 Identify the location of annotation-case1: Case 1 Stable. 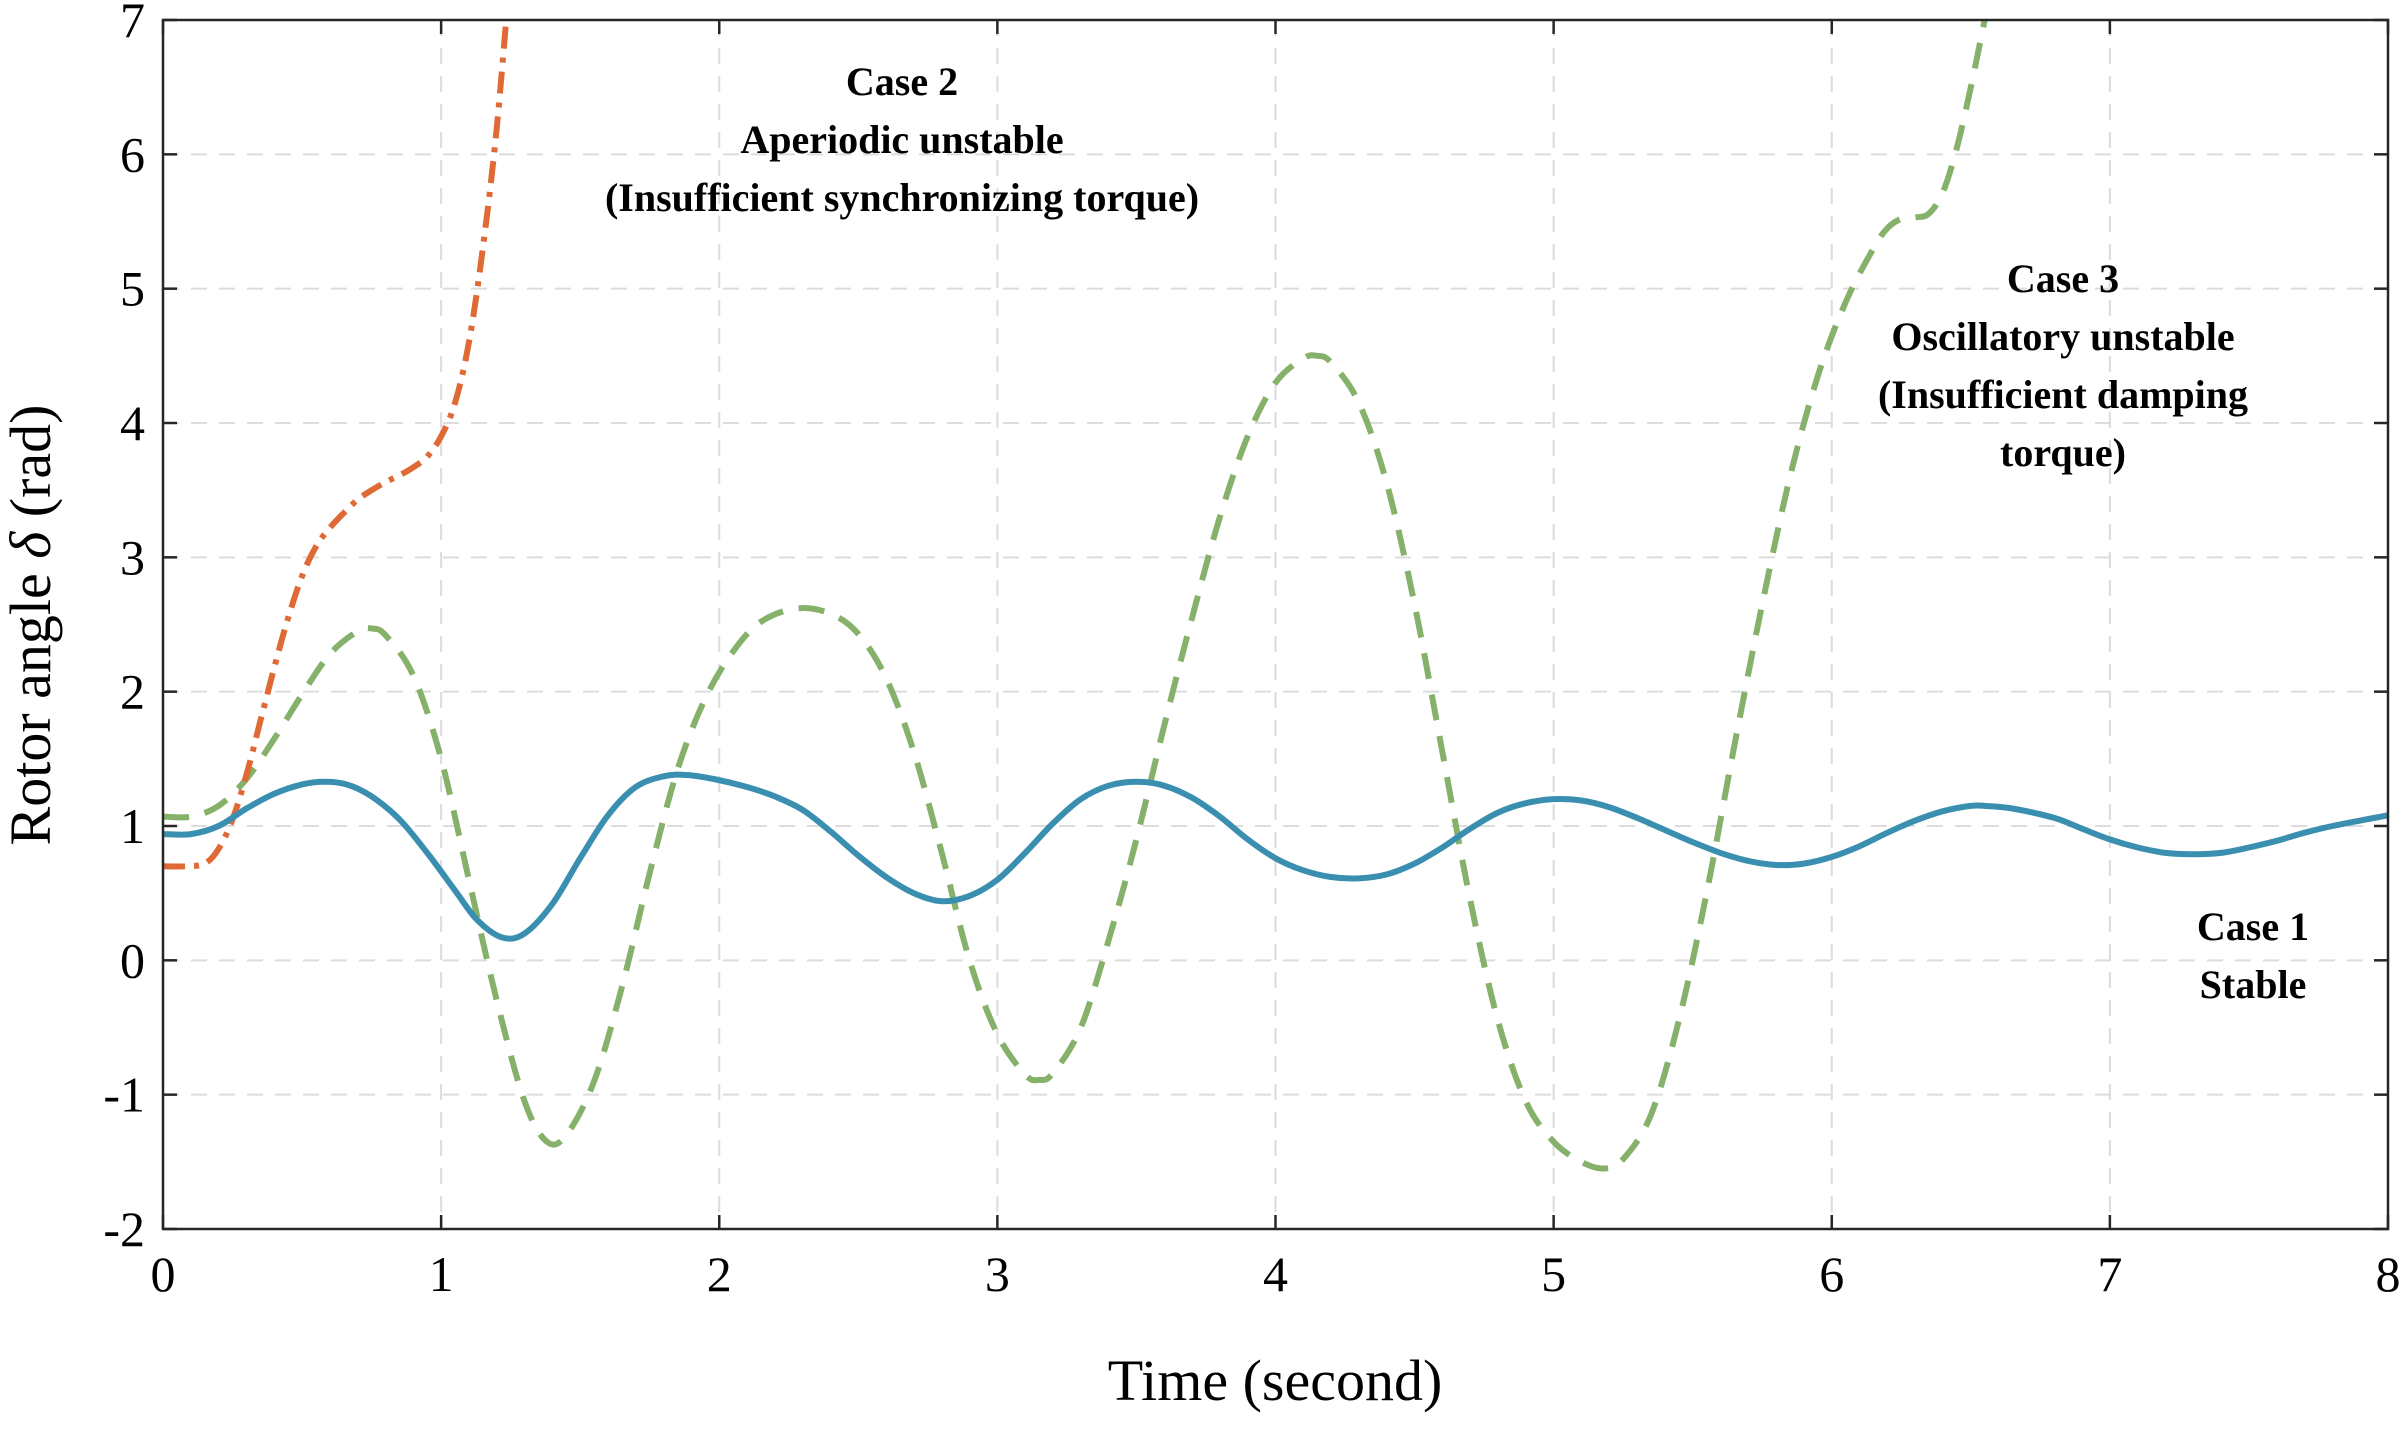
(2253, 955).